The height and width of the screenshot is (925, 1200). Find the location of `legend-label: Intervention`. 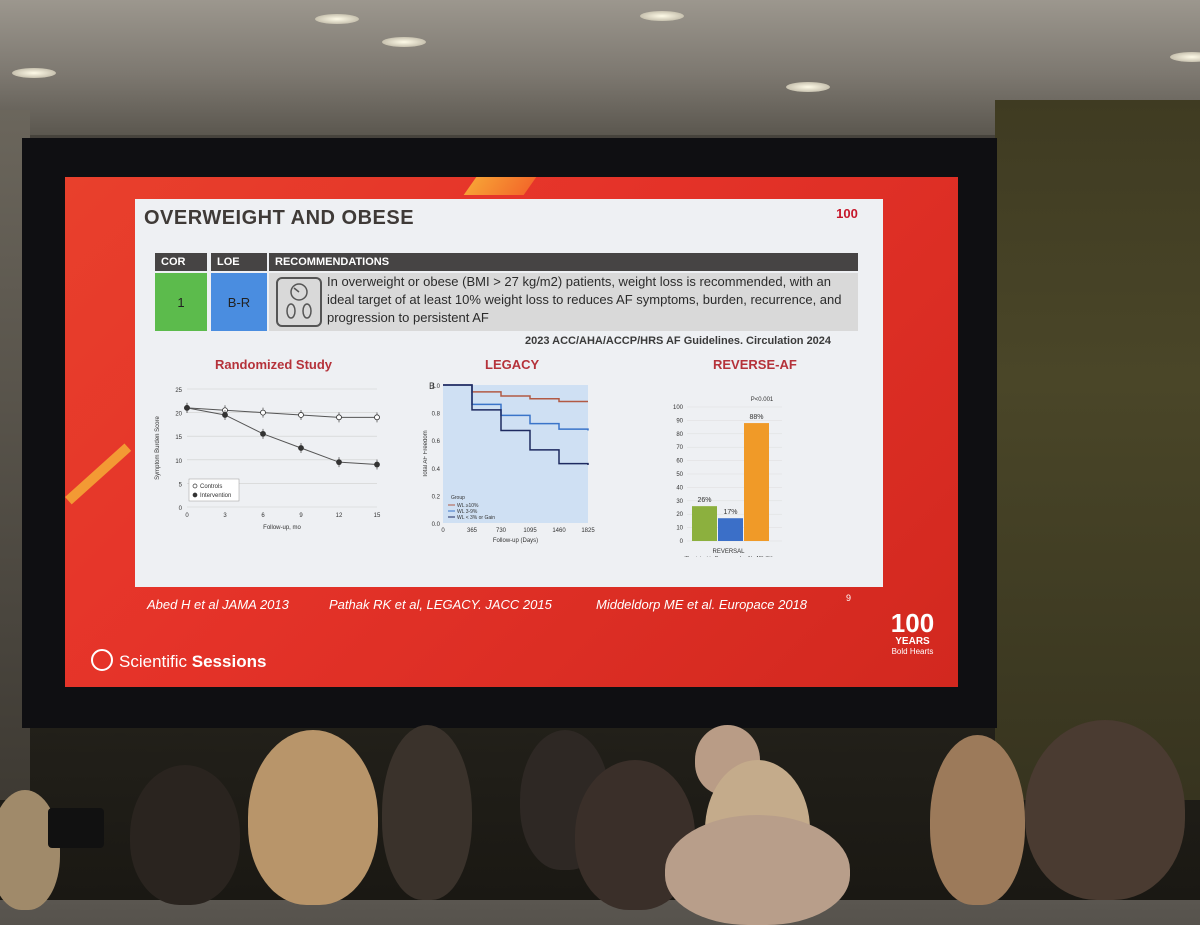

legend-label: Intervention is located at coordinates (215, 496).